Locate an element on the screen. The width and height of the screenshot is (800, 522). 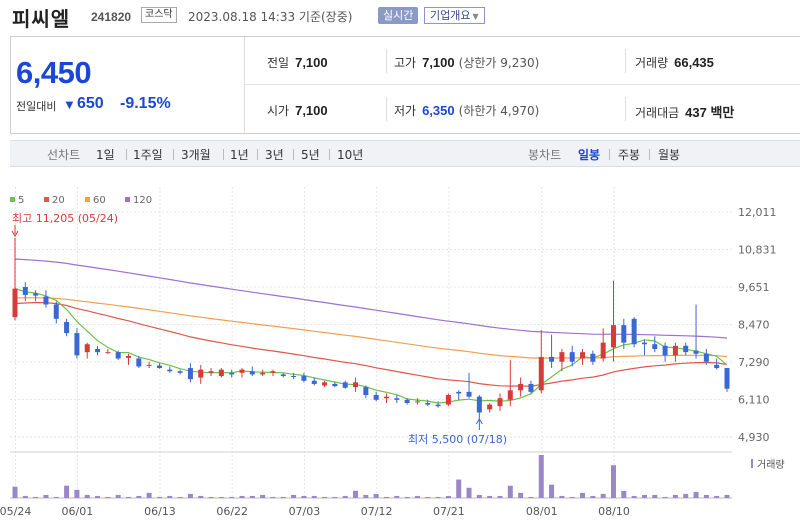
volume-bars: 거래량 is located at coordinates (397, 475).